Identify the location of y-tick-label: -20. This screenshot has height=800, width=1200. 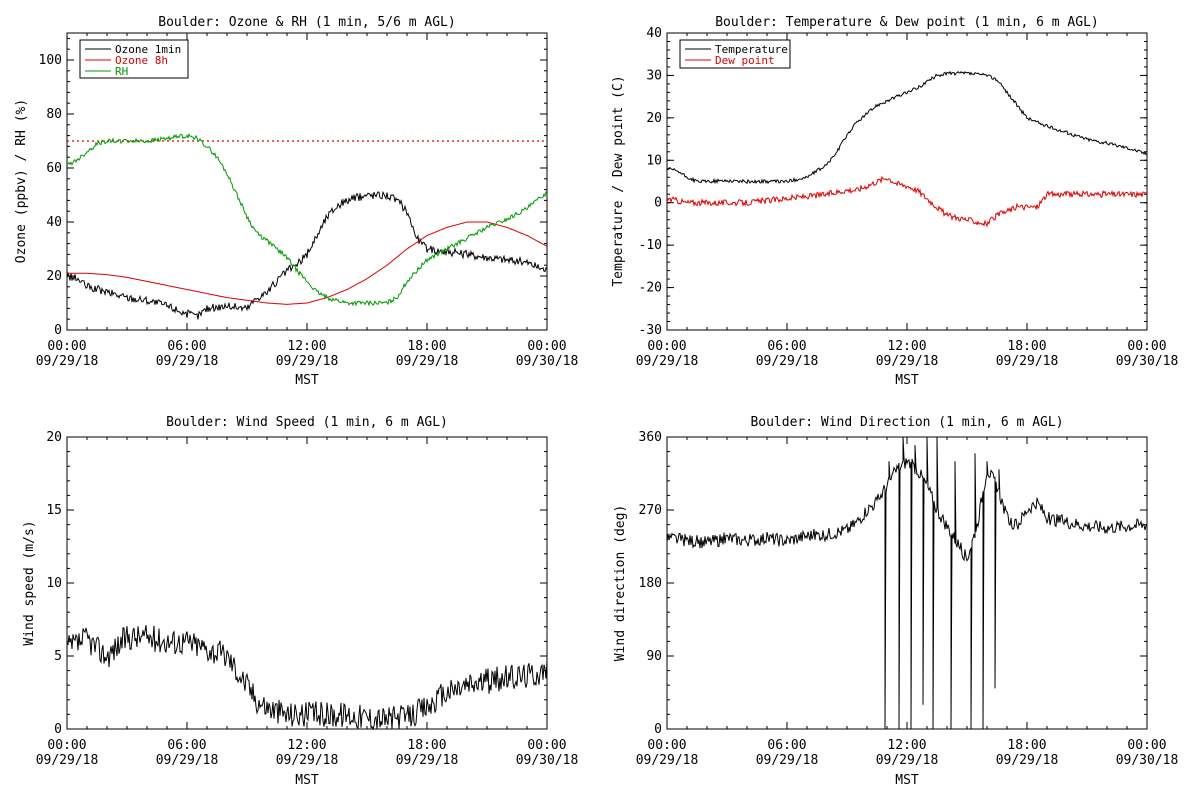
(650, 288).